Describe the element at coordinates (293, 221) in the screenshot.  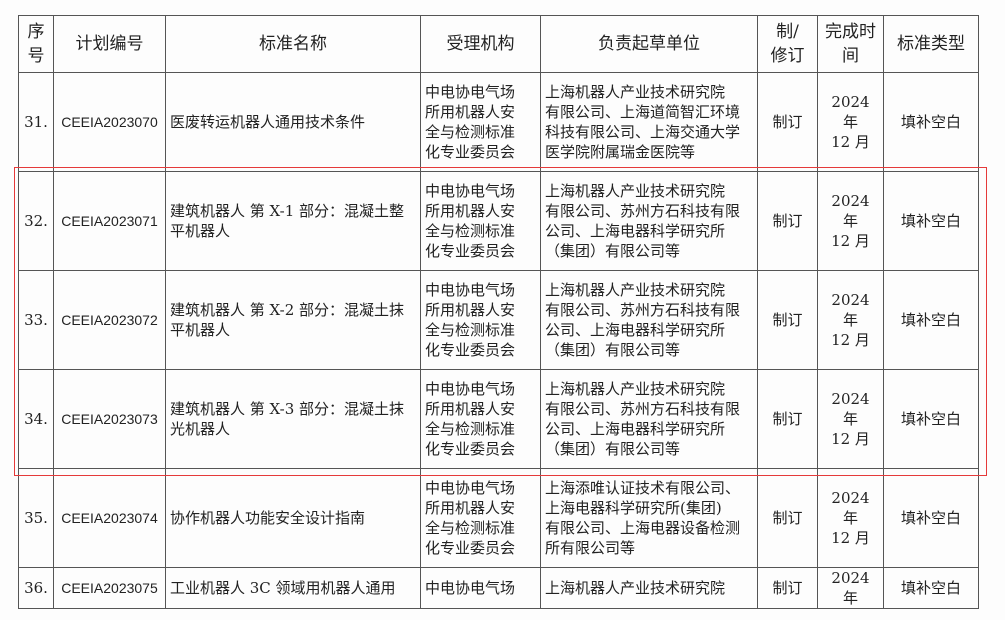
I see `standard-name: 建筑机器人 第 X-1 部分：混凝土整 平机器人` at that location.